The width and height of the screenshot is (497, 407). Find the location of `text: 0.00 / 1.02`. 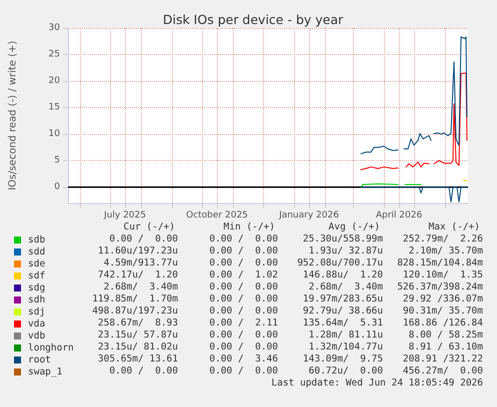

text: 0.00 / 1.02 is located at coordinates (243, 275).